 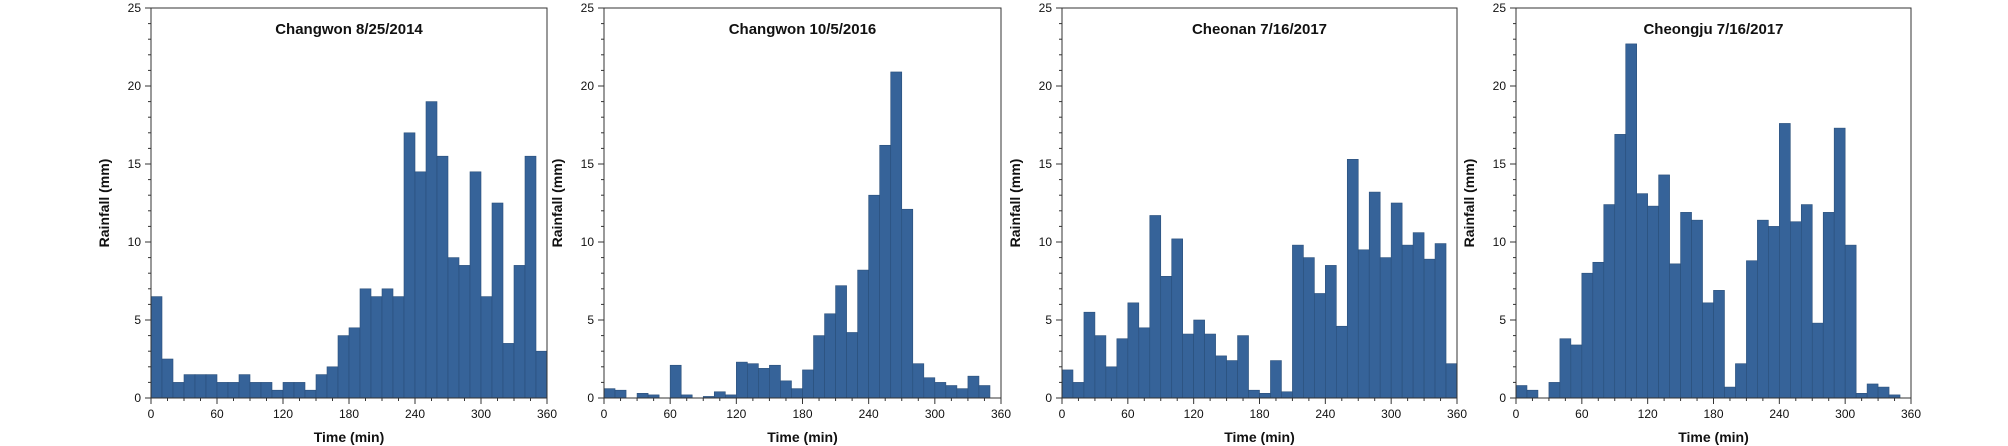 What do you see at coordinates (1259, 414) in the screenshot?
I see `x-tick-label: 180` at bounding box center [1259, 414].